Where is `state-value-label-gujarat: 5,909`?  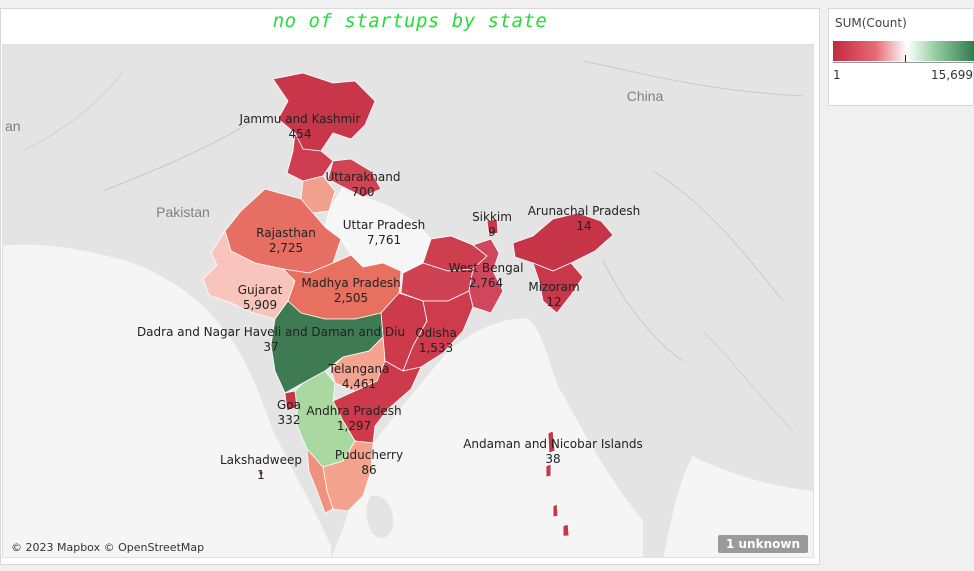
state-value-label-gujarat: 5,909 is located at coordinates (260, 305).